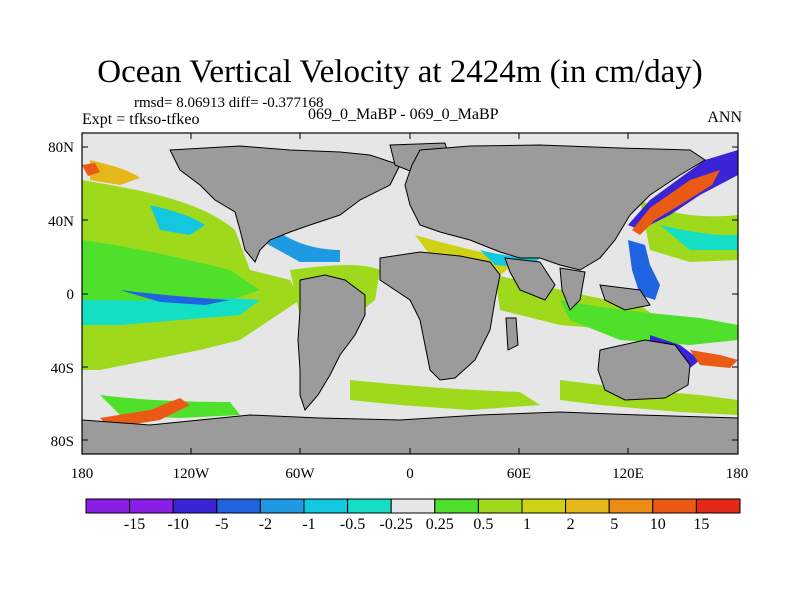  I want to click on colorbar-label: 0.25, so click(439, 524).